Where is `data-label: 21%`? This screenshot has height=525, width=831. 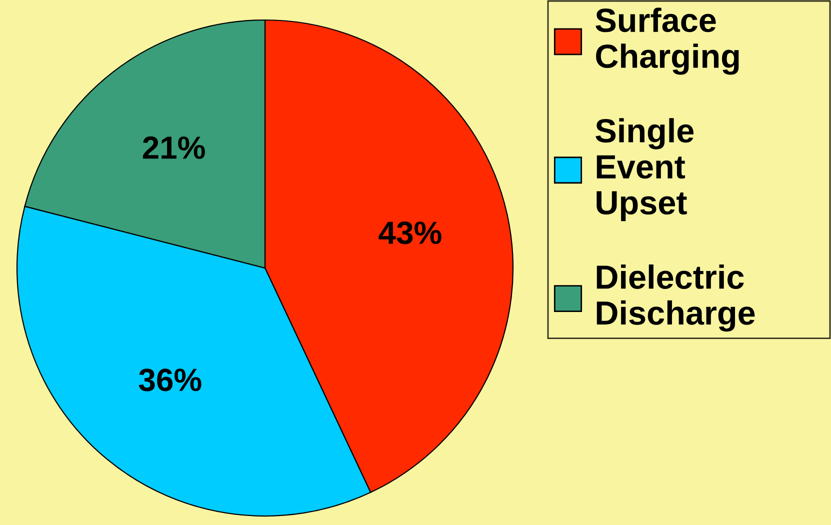
data-label: 21% is located at coordinates (173, 147).